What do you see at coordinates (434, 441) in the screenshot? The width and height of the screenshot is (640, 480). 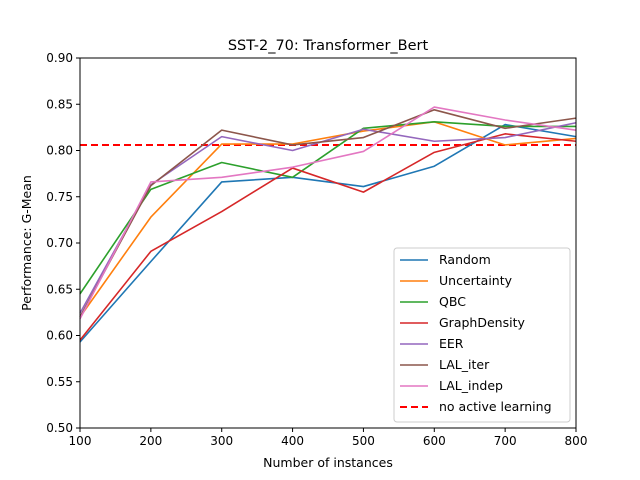 I see `x-tick-label-600: 600` at bounding box center [434, 441].